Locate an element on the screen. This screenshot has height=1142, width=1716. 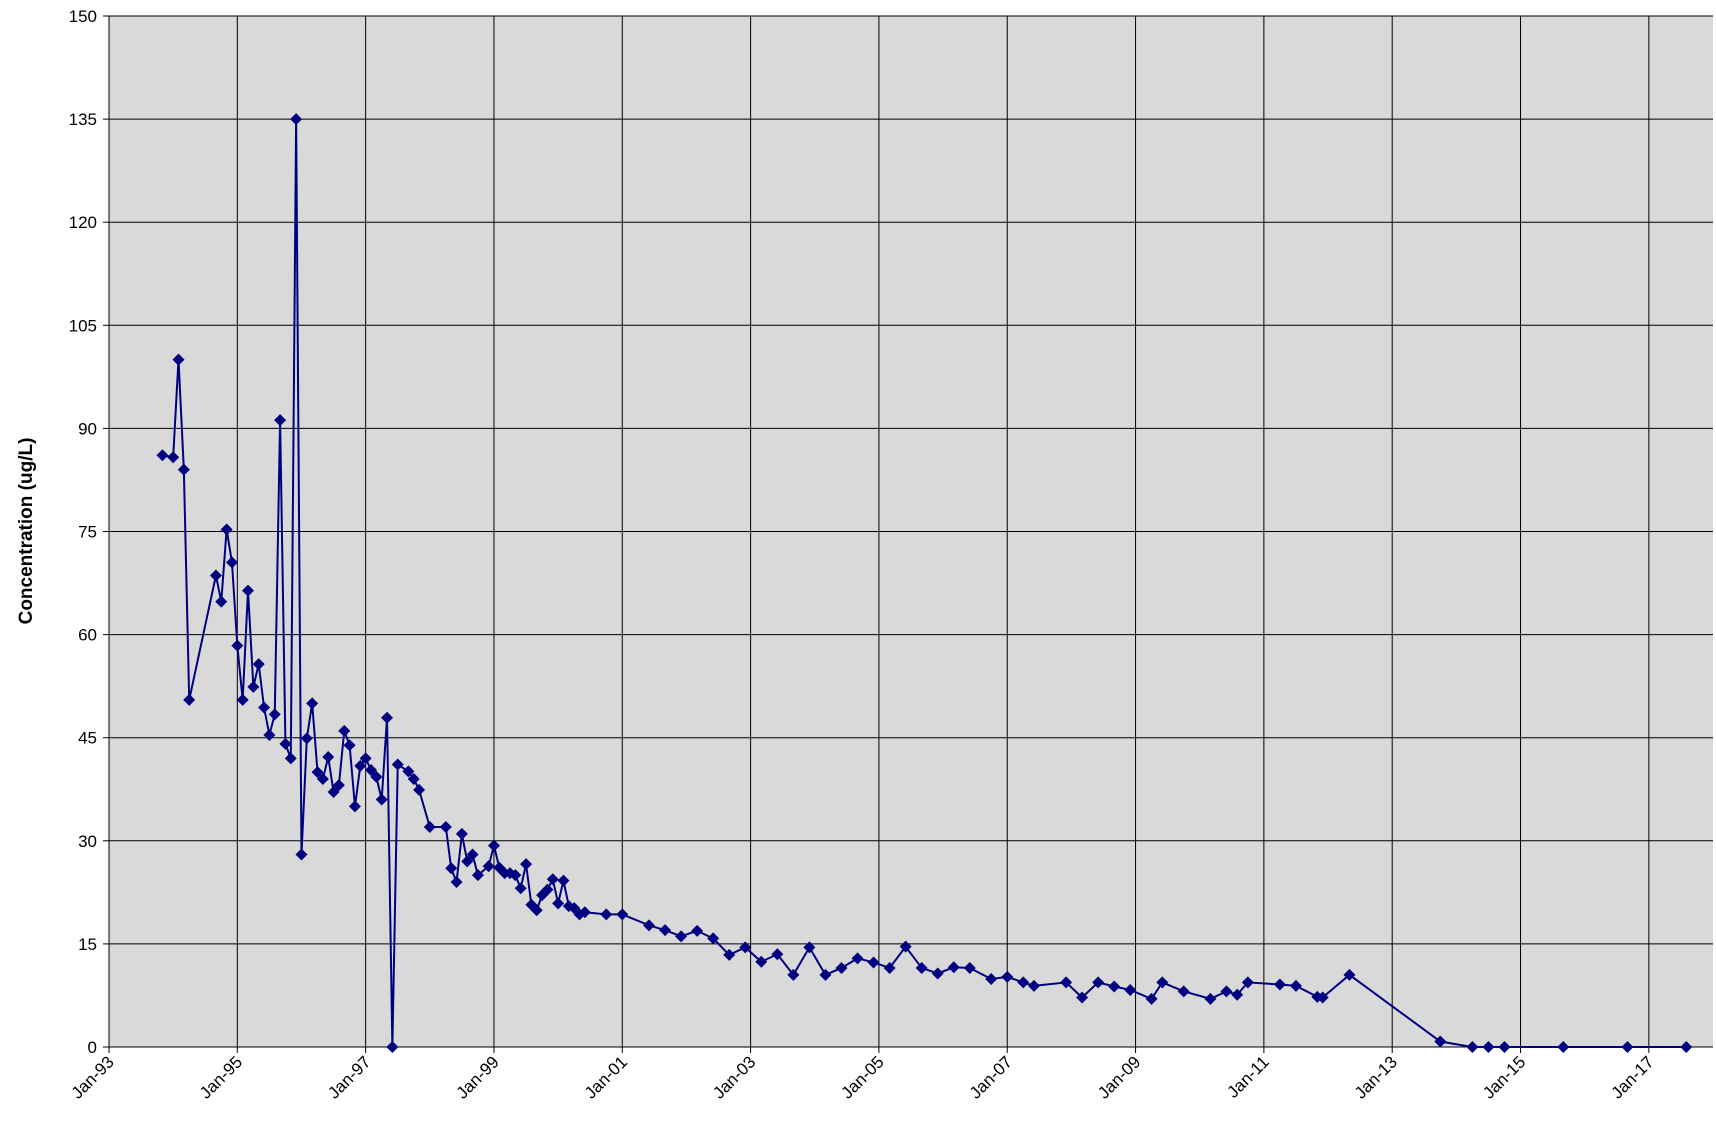
x-tick-label: Jan-01 is located at coordinates (606, 1077).